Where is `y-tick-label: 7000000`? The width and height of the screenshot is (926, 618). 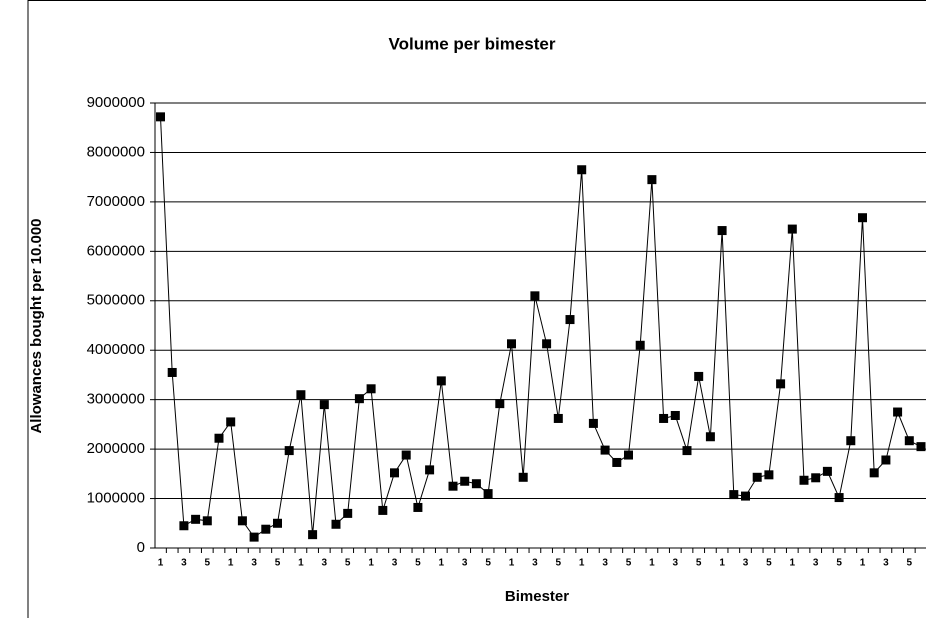 y-tick-label: 7000000 is located at coordinates (116, 201).